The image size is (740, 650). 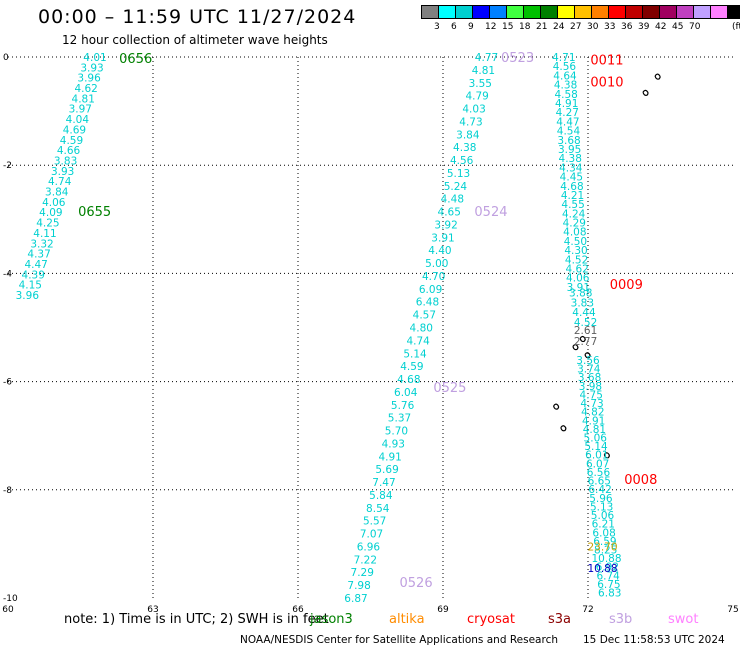 I want to click on wave-height-value: 5.84, so click(x=381, y=496).